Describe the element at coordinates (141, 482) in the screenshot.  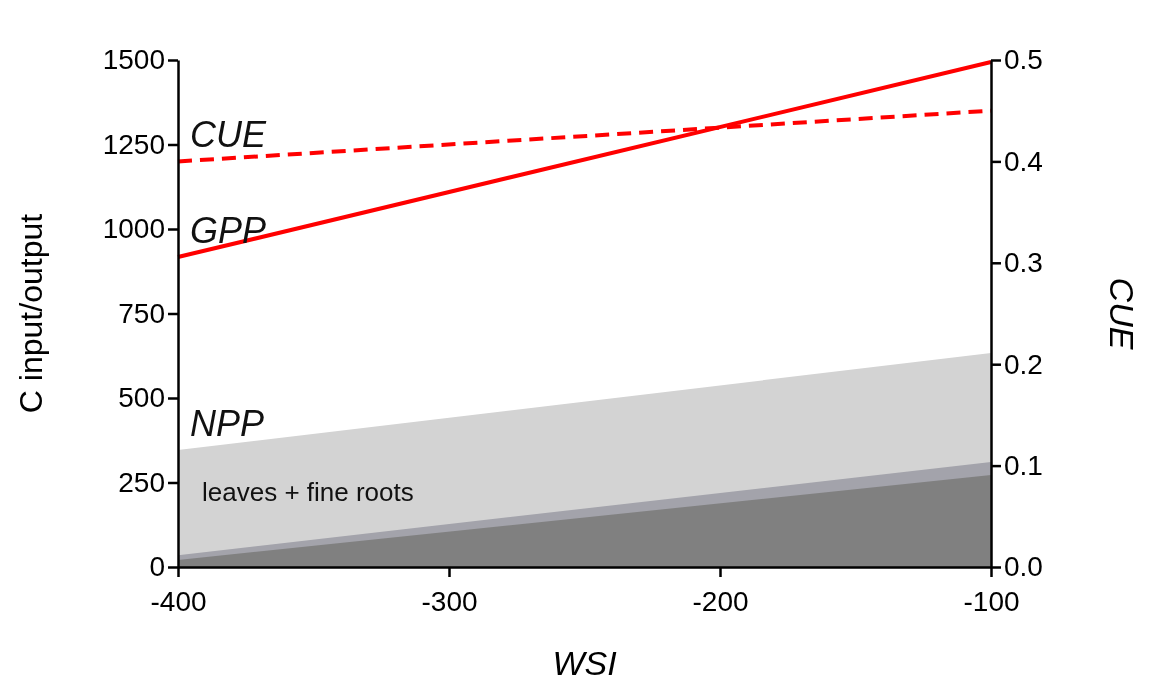
I see `y-tick-label: 250` at that location.